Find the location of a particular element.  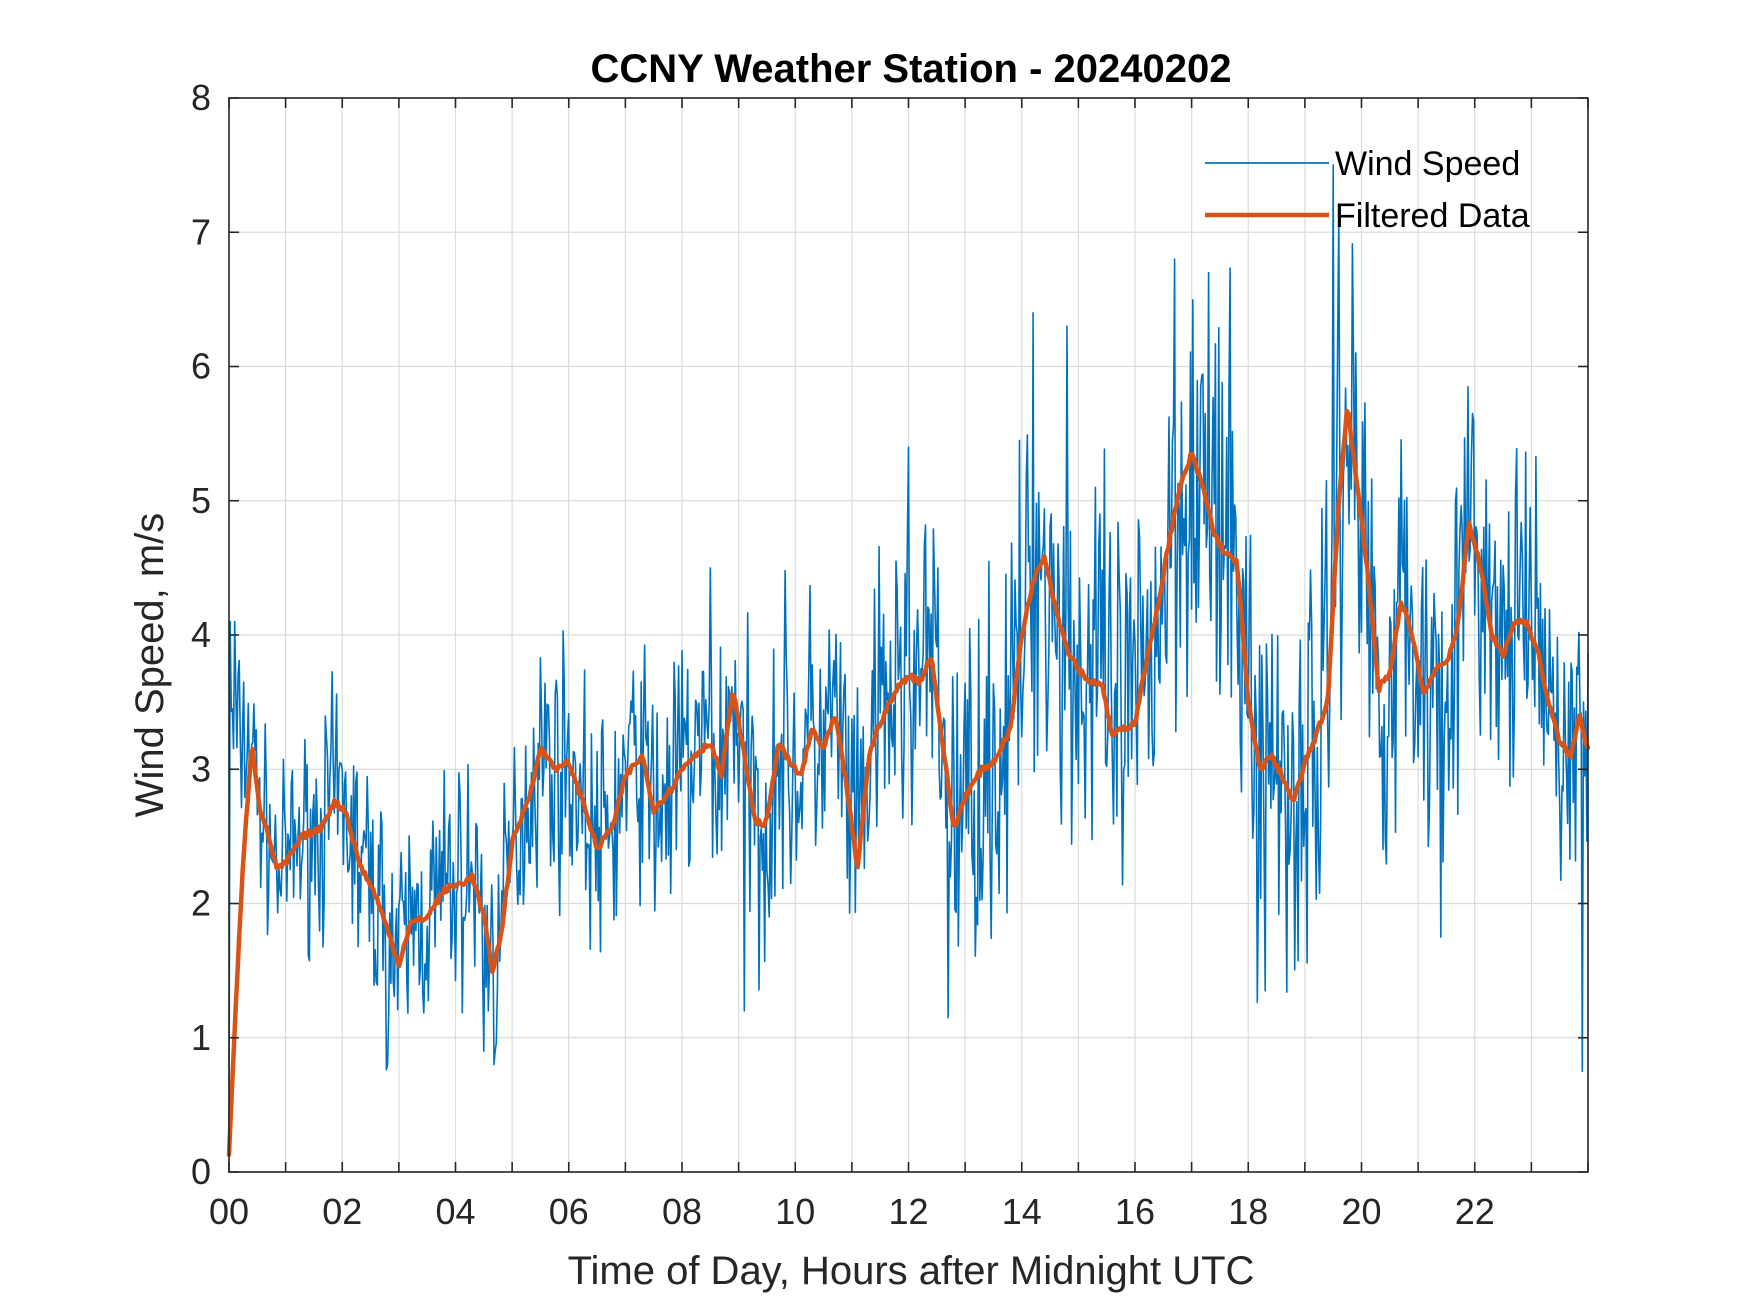

x-tick-label: 22 is located at coordinates (1475, 1211).